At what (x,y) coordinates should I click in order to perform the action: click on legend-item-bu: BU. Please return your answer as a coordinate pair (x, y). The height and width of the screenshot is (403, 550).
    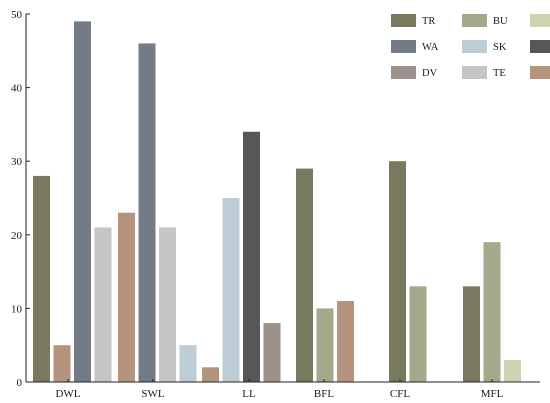
    Looking at the image, I should click on (485, 20).